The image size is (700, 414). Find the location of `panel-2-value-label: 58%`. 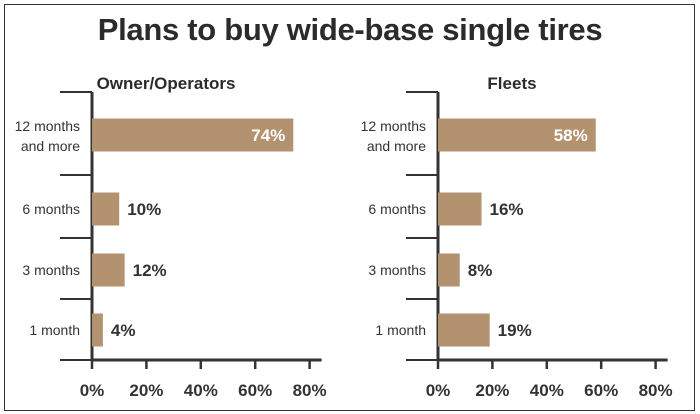

panel-2-value-label: 58% is located at coordinates (571, 135).